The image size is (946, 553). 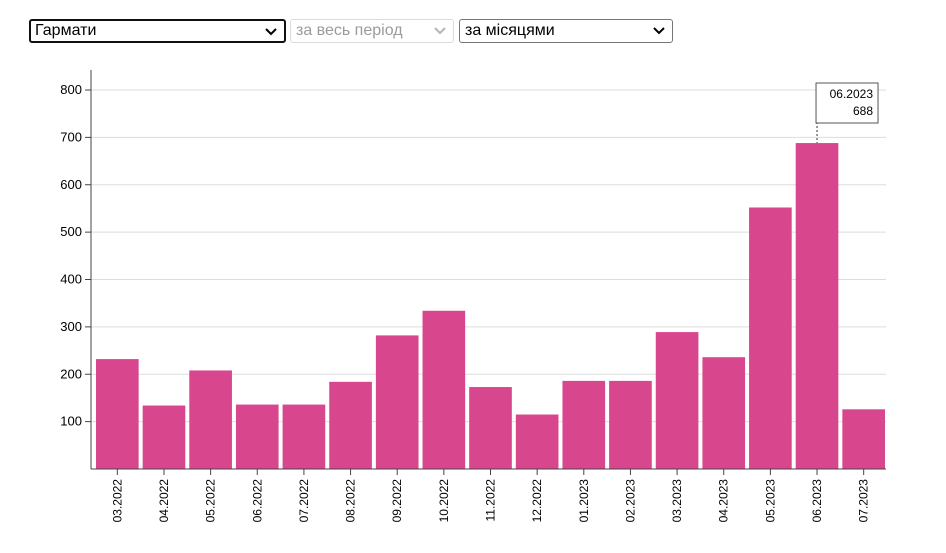 I want to click on x-tick-label: 03.2022, so click(x=117, y=501).